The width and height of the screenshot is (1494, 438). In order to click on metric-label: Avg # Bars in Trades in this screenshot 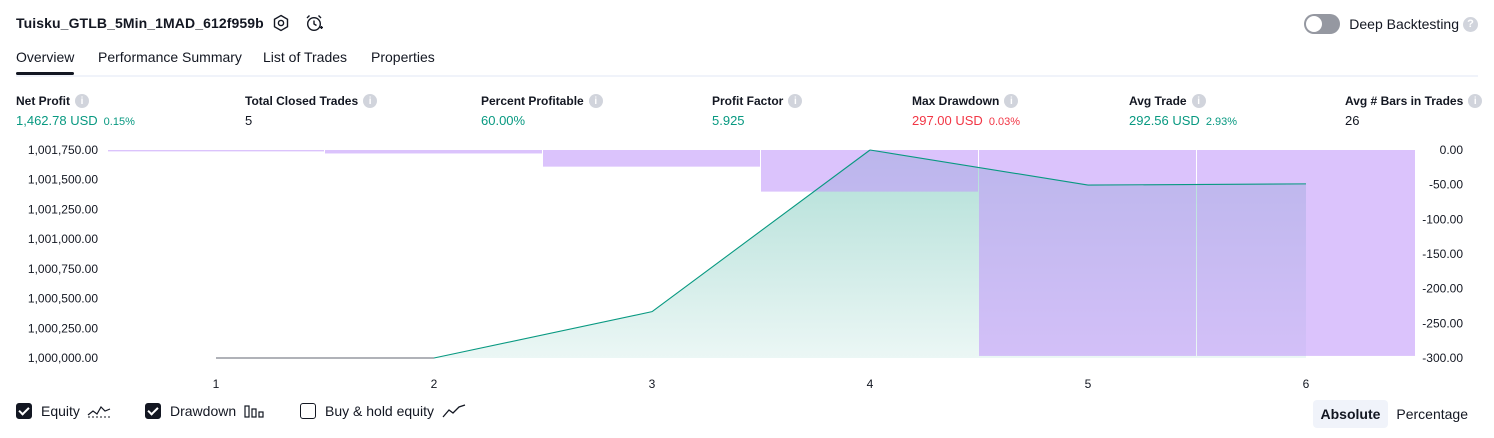, I will do `click(1404, 101)`.